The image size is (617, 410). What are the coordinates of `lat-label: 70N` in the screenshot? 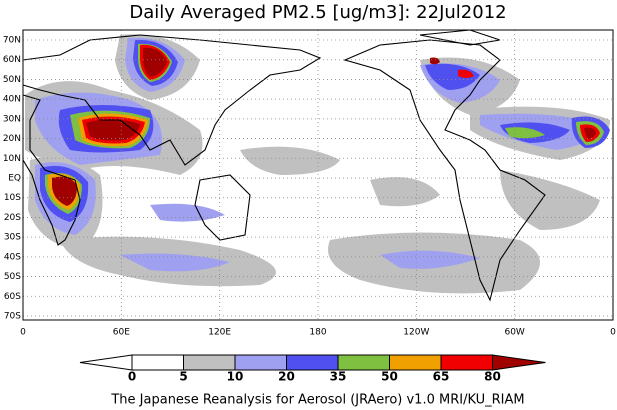 It's located at (12, 41).